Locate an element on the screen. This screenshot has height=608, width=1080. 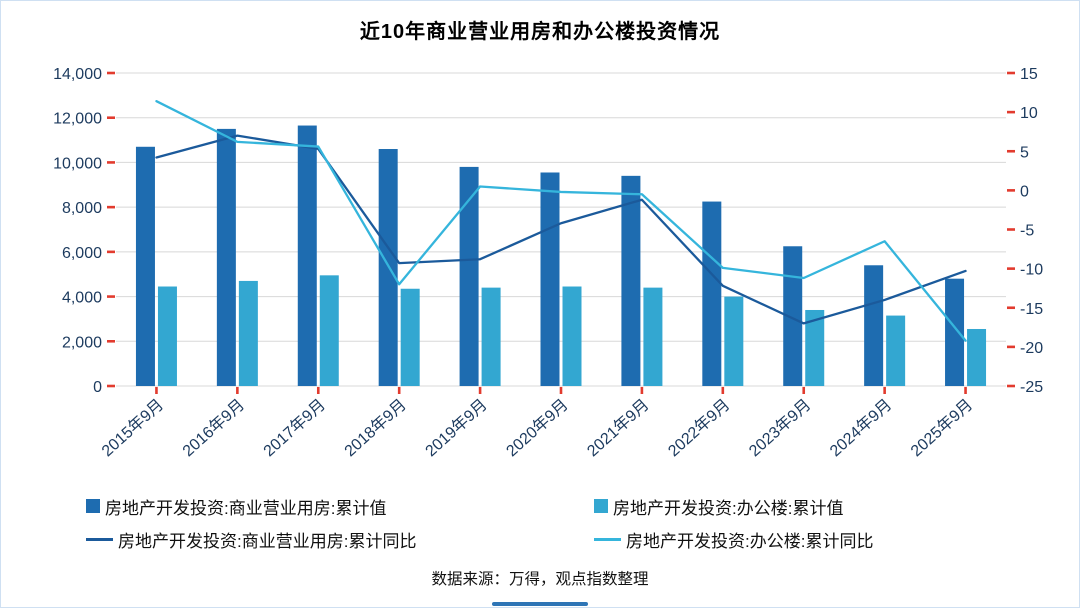
legend-label: 房地产开发投资:办公楼:累计值 is located at coordinates (728, 508).